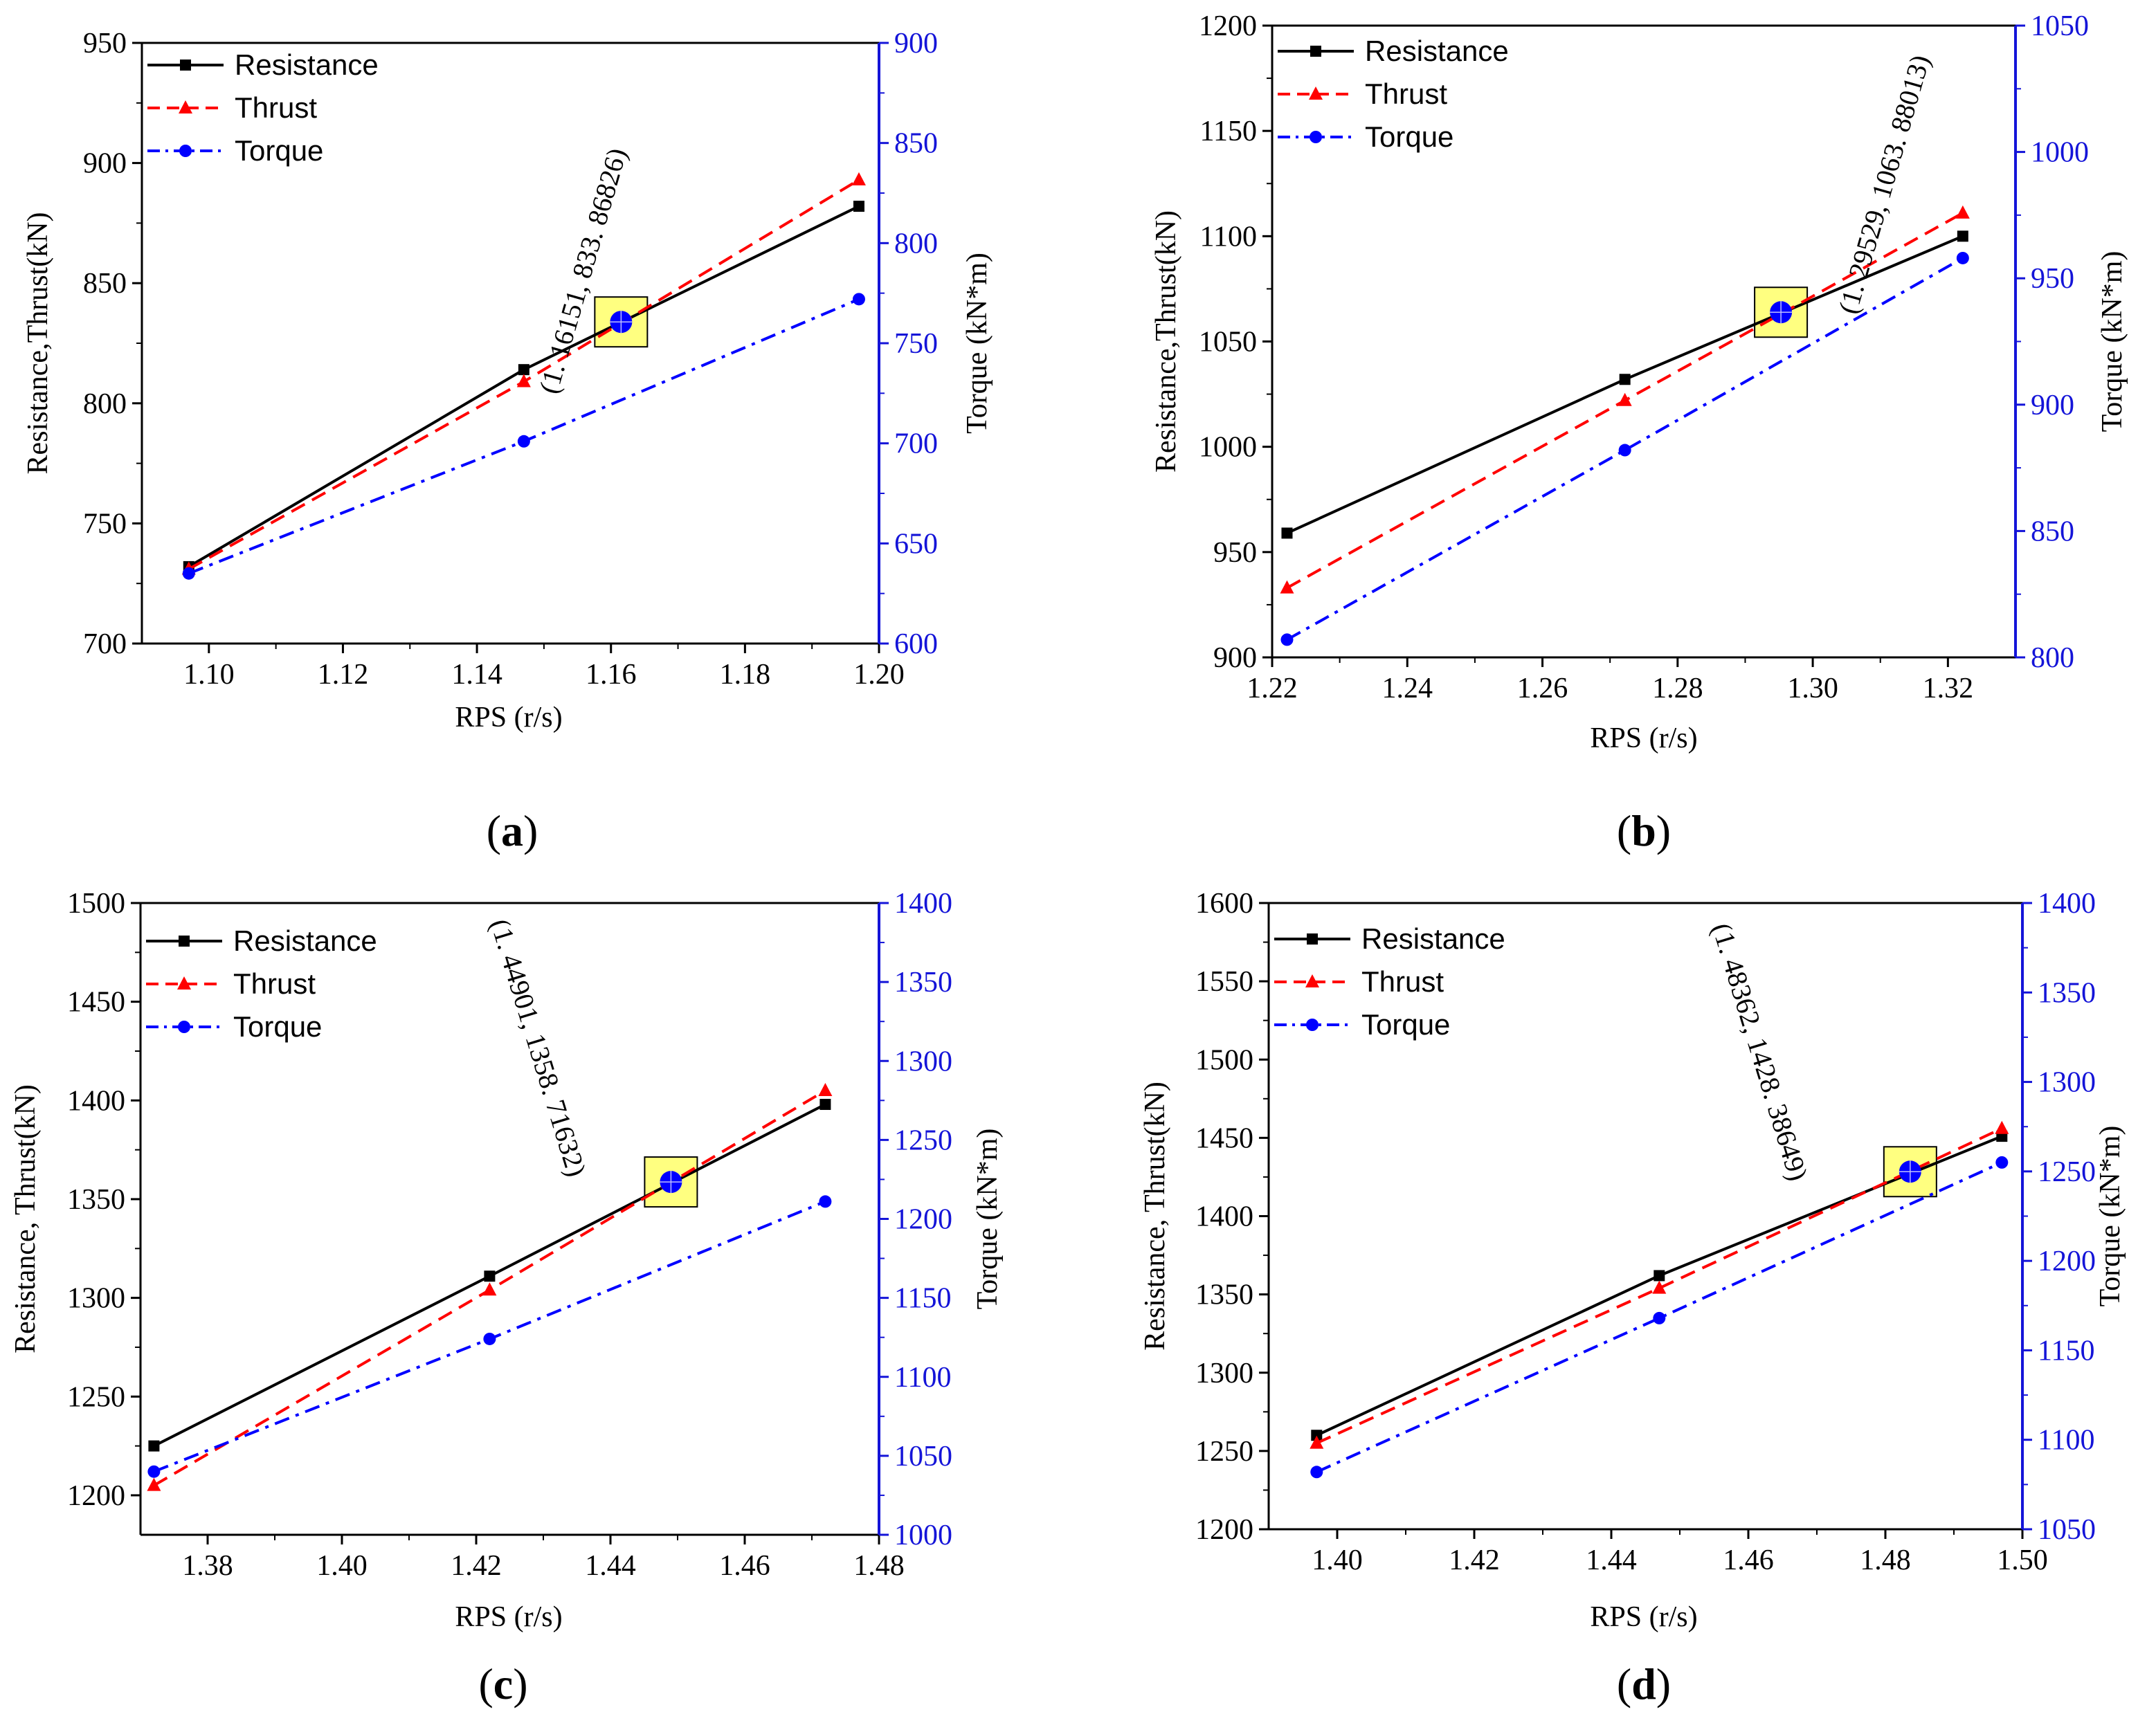 The height and width of the screenshot is (1723, 2156). I want to click on x-tick-label: 1.24, so click(1407, 688).